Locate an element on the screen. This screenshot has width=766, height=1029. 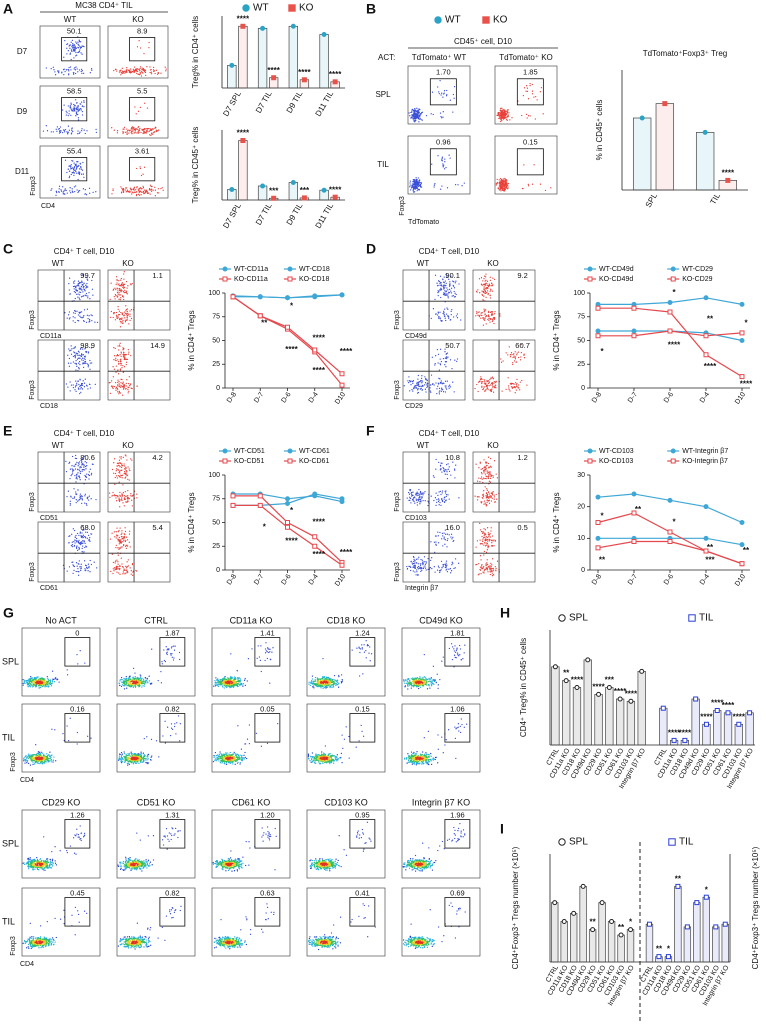
column-label: CTRL is located at coordinates (156, 620).